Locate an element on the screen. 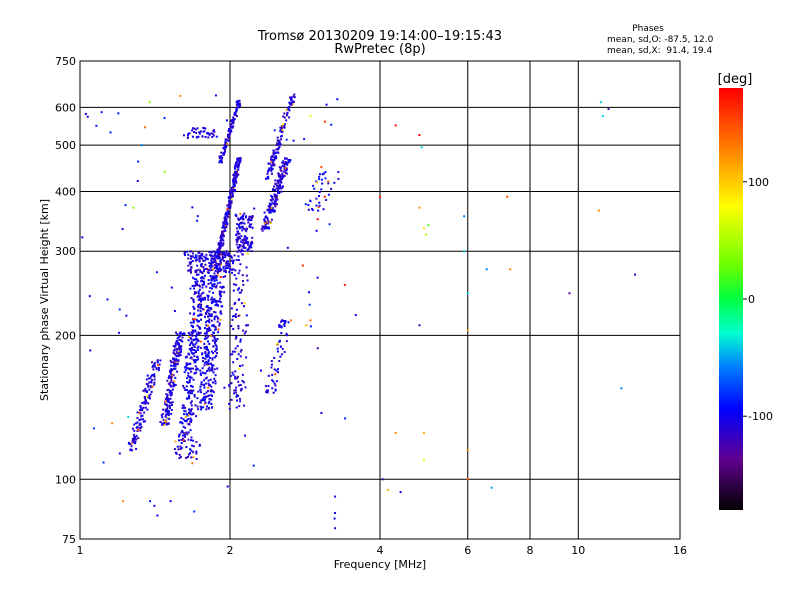  chart-title: Tromsø 20130209 19:14:00–19:15:43 is located at coordinates (379, 36).